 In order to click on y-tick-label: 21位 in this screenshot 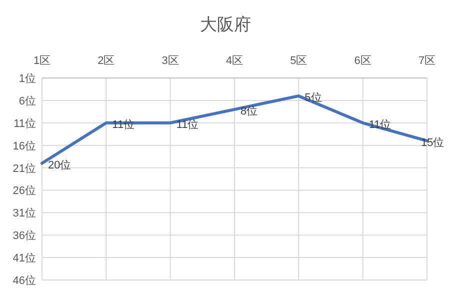, I will do `click(24, 168)`.